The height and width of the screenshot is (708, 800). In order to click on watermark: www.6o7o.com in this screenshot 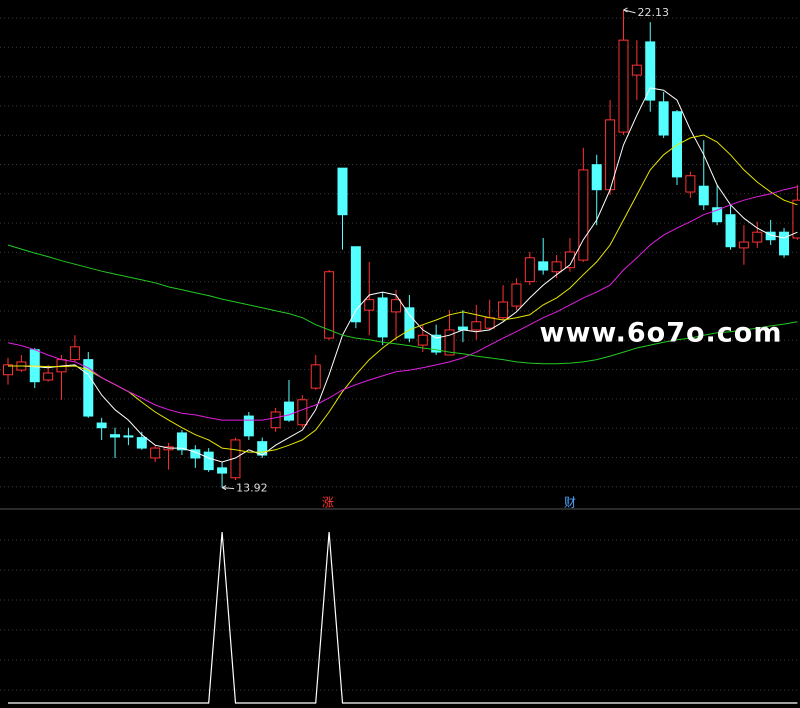, I will do `click(661, 333)`.